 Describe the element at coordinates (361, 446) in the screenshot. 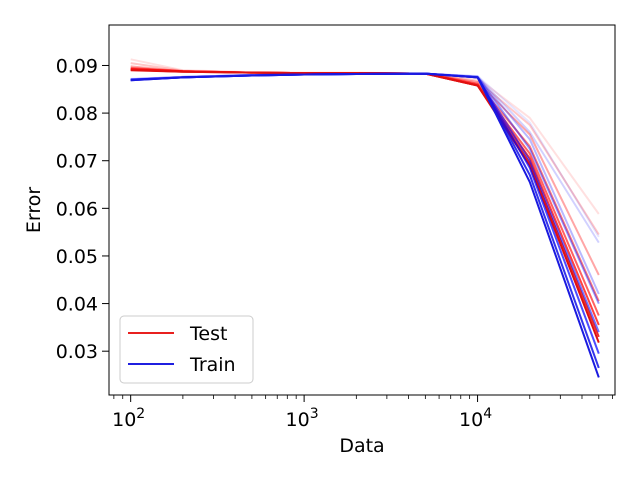

I see `x-axis-label: Data` at that location.